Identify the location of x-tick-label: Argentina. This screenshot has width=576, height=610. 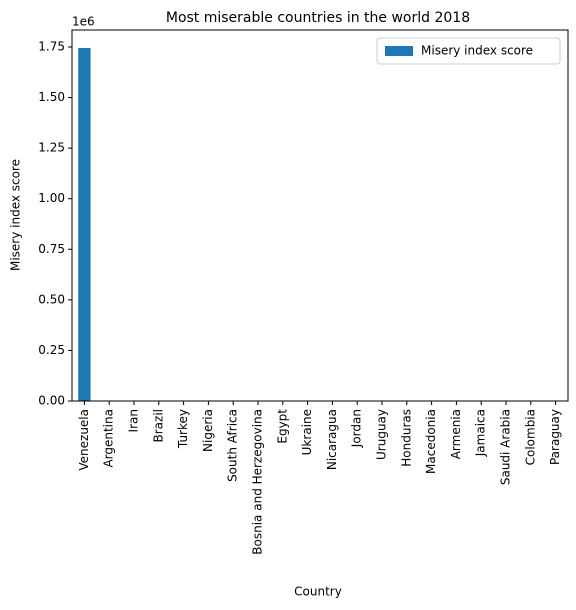
(109, 438).